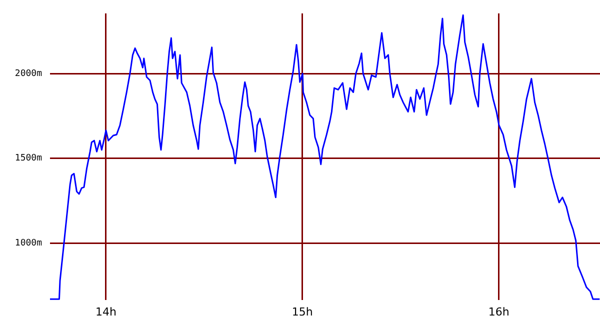 The width and height of the screenshot is (600, 330). Describe the element at coordinates (499, 311) in the screenshot. I see `x-tick-label: 16h` at that location.